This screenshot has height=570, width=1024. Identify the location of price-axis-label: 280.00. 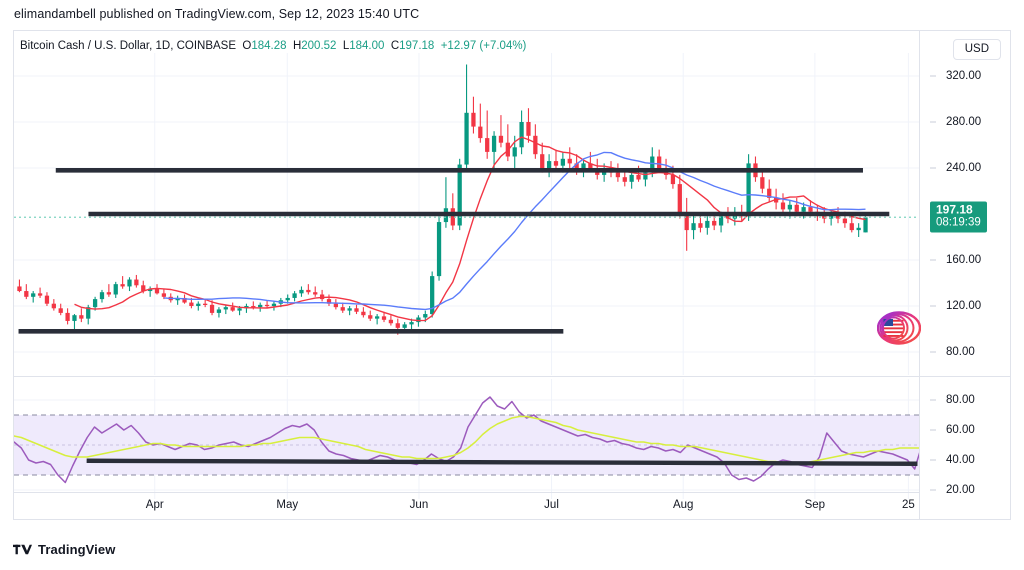
(964, 122).